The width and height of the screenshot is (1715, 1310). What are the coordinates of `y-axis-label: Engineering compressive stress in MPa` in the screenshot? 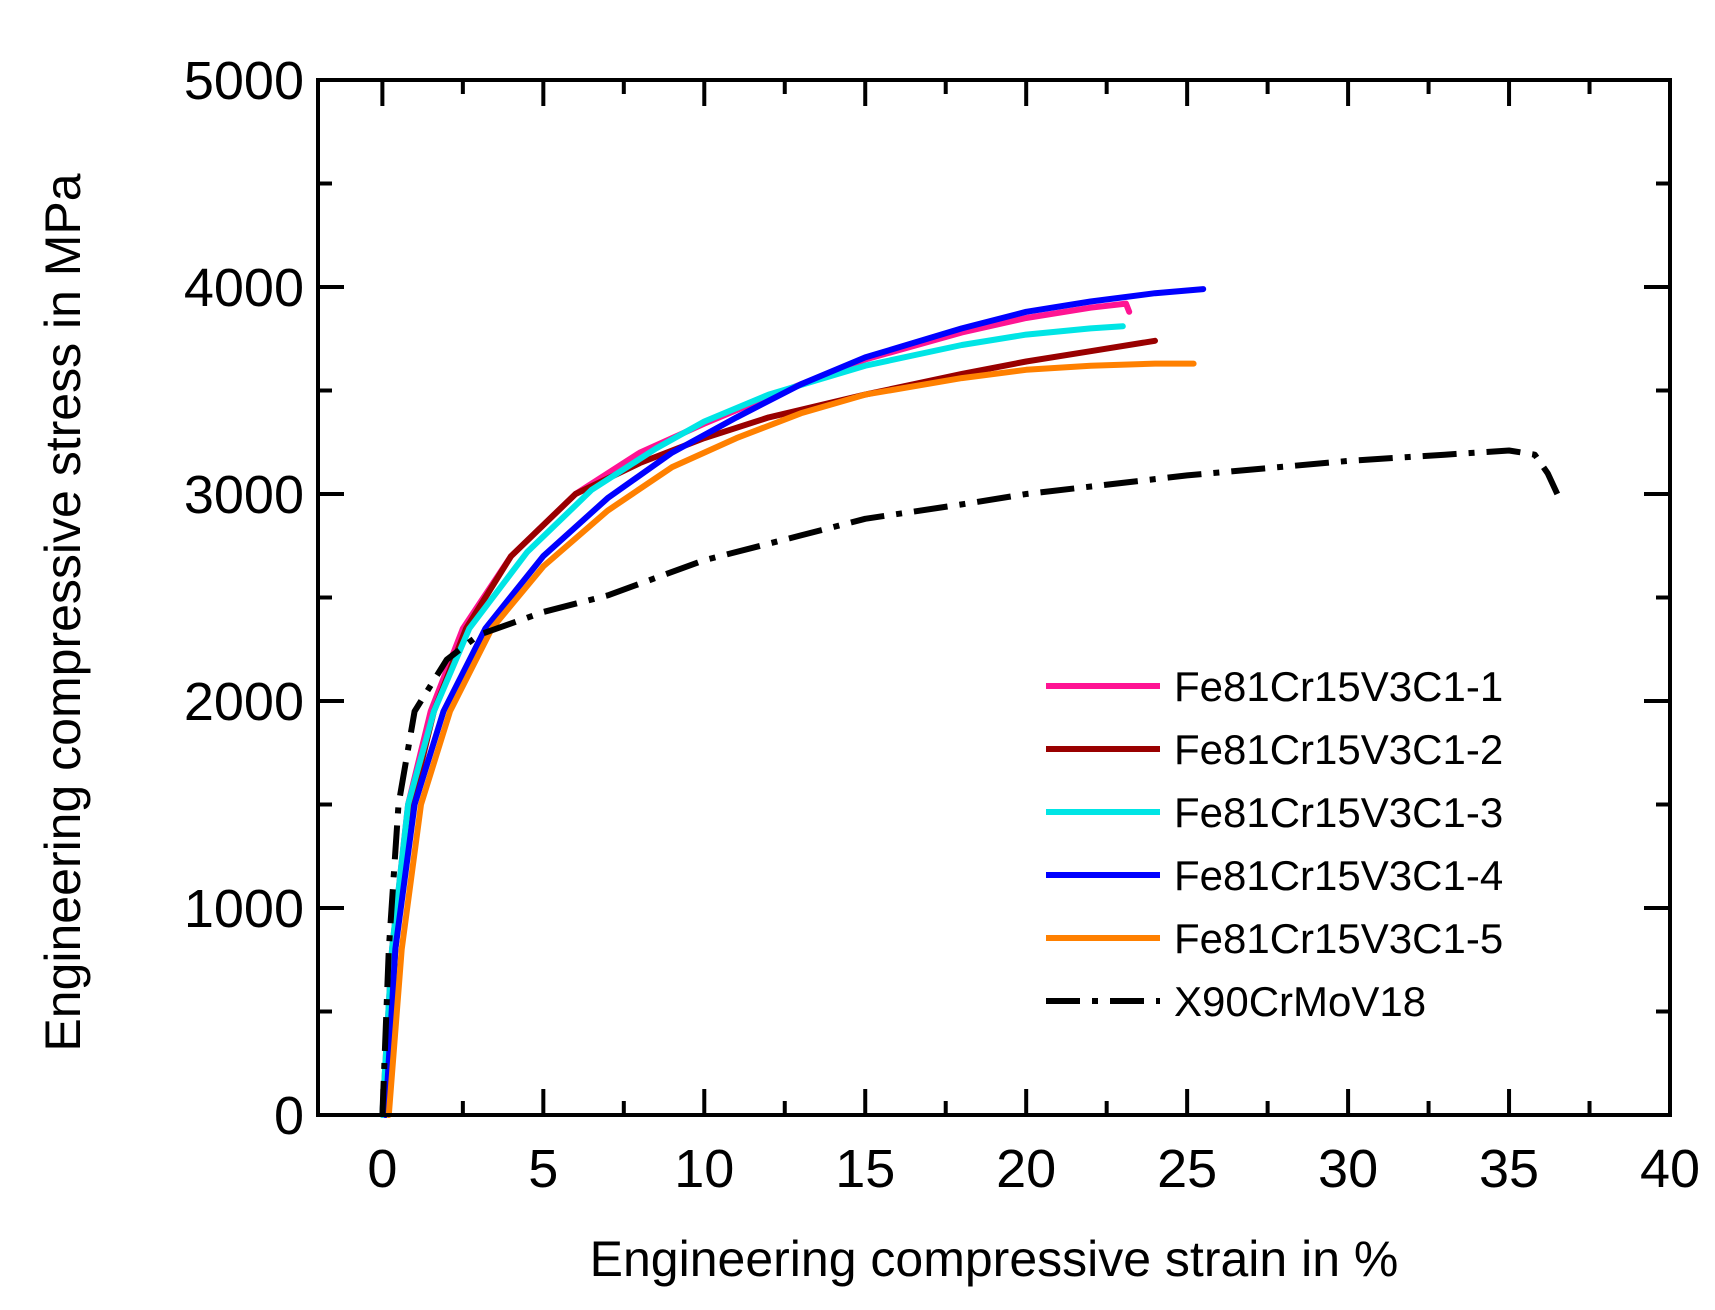 It's located at (63, 612).